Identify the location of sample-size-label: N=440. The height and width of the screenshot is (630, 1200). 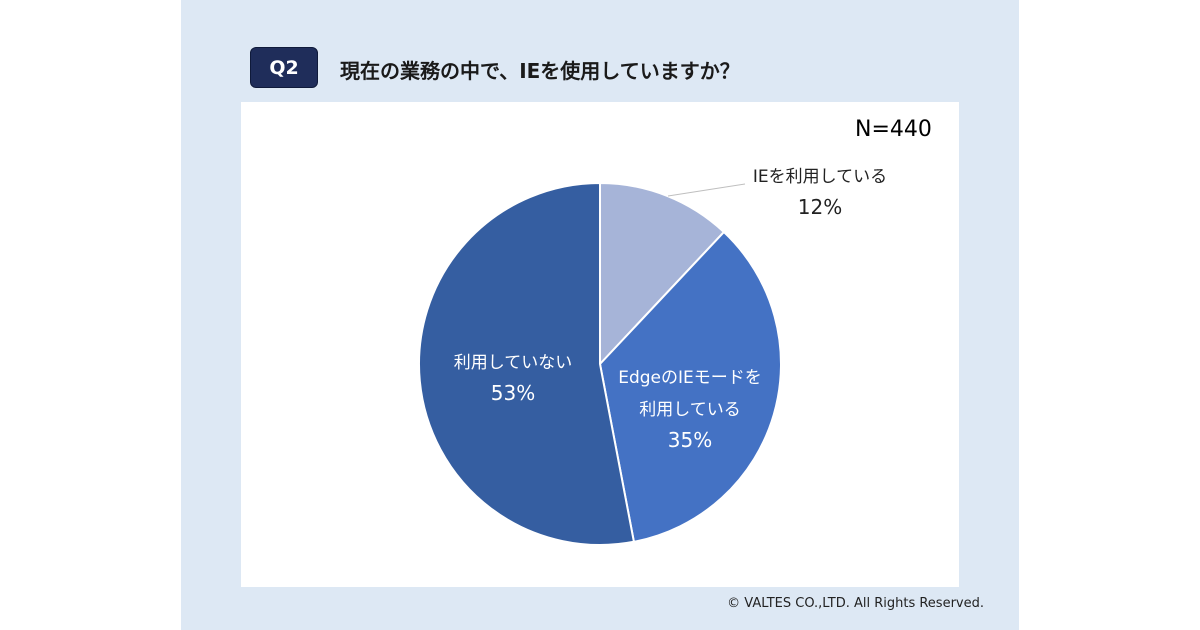
(893, 129).